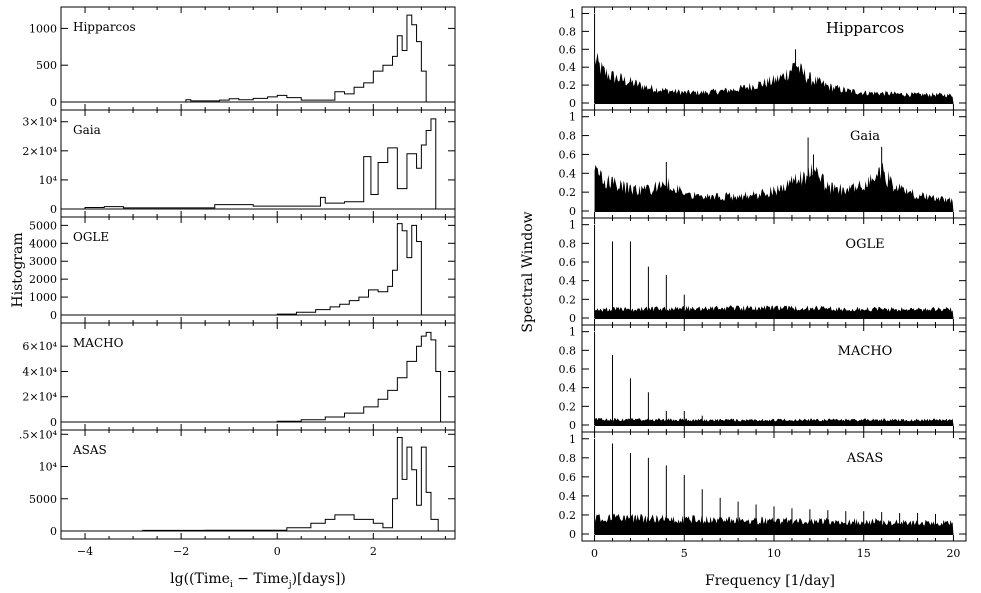  What do you see at coordinates (181, 551) in the screenshot?
I see `hist-xtick-label: −2` at bounding box center [181, 551].